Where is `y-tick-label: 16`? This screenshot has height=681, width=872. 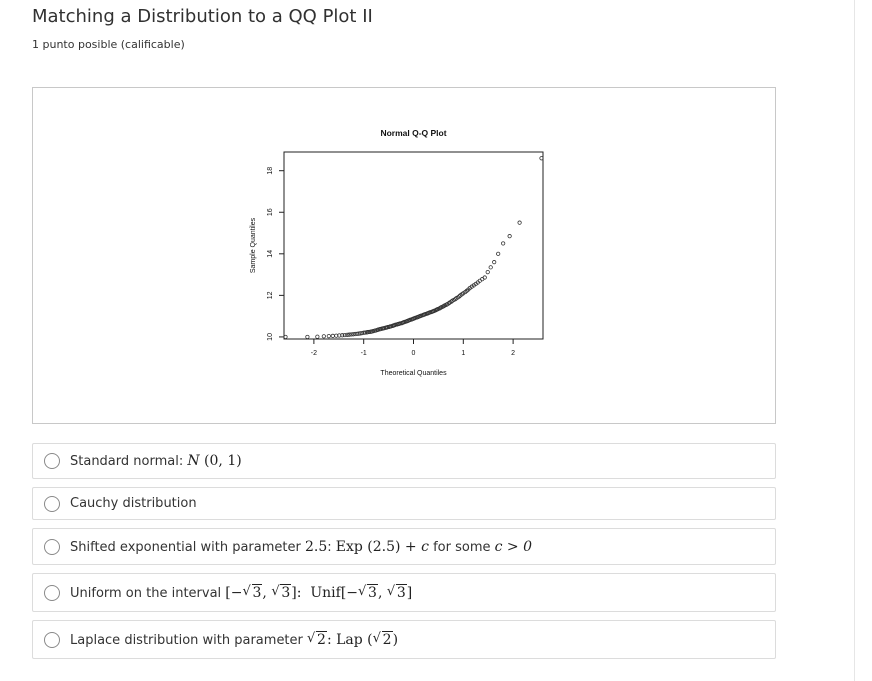 y-tick-label: 16 is located at coordinates (270, 212).